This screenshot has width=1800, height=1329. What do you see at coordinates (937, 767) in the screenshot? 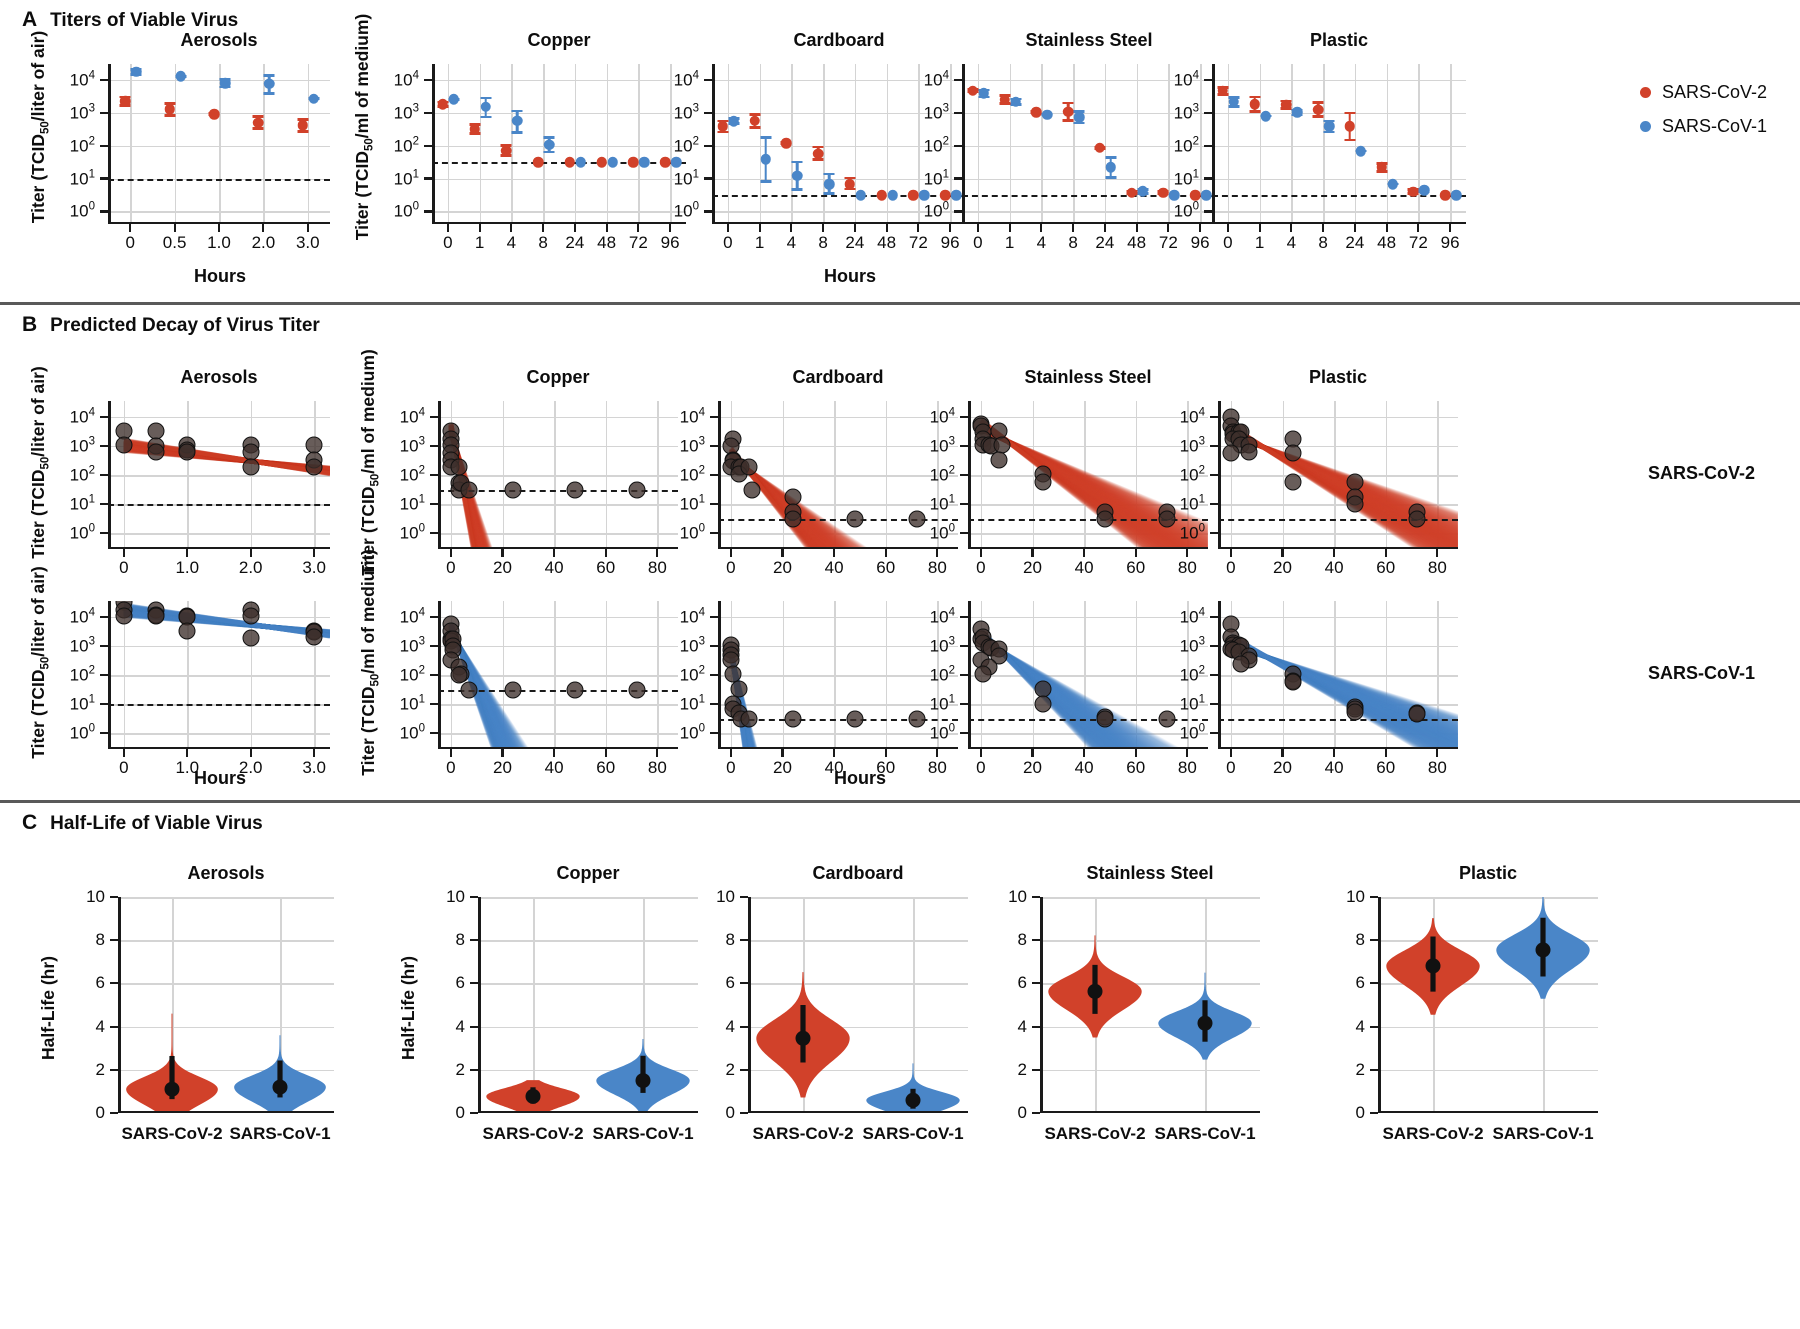
I see `x-tick-label: 80` at bounding box center [937, 767].